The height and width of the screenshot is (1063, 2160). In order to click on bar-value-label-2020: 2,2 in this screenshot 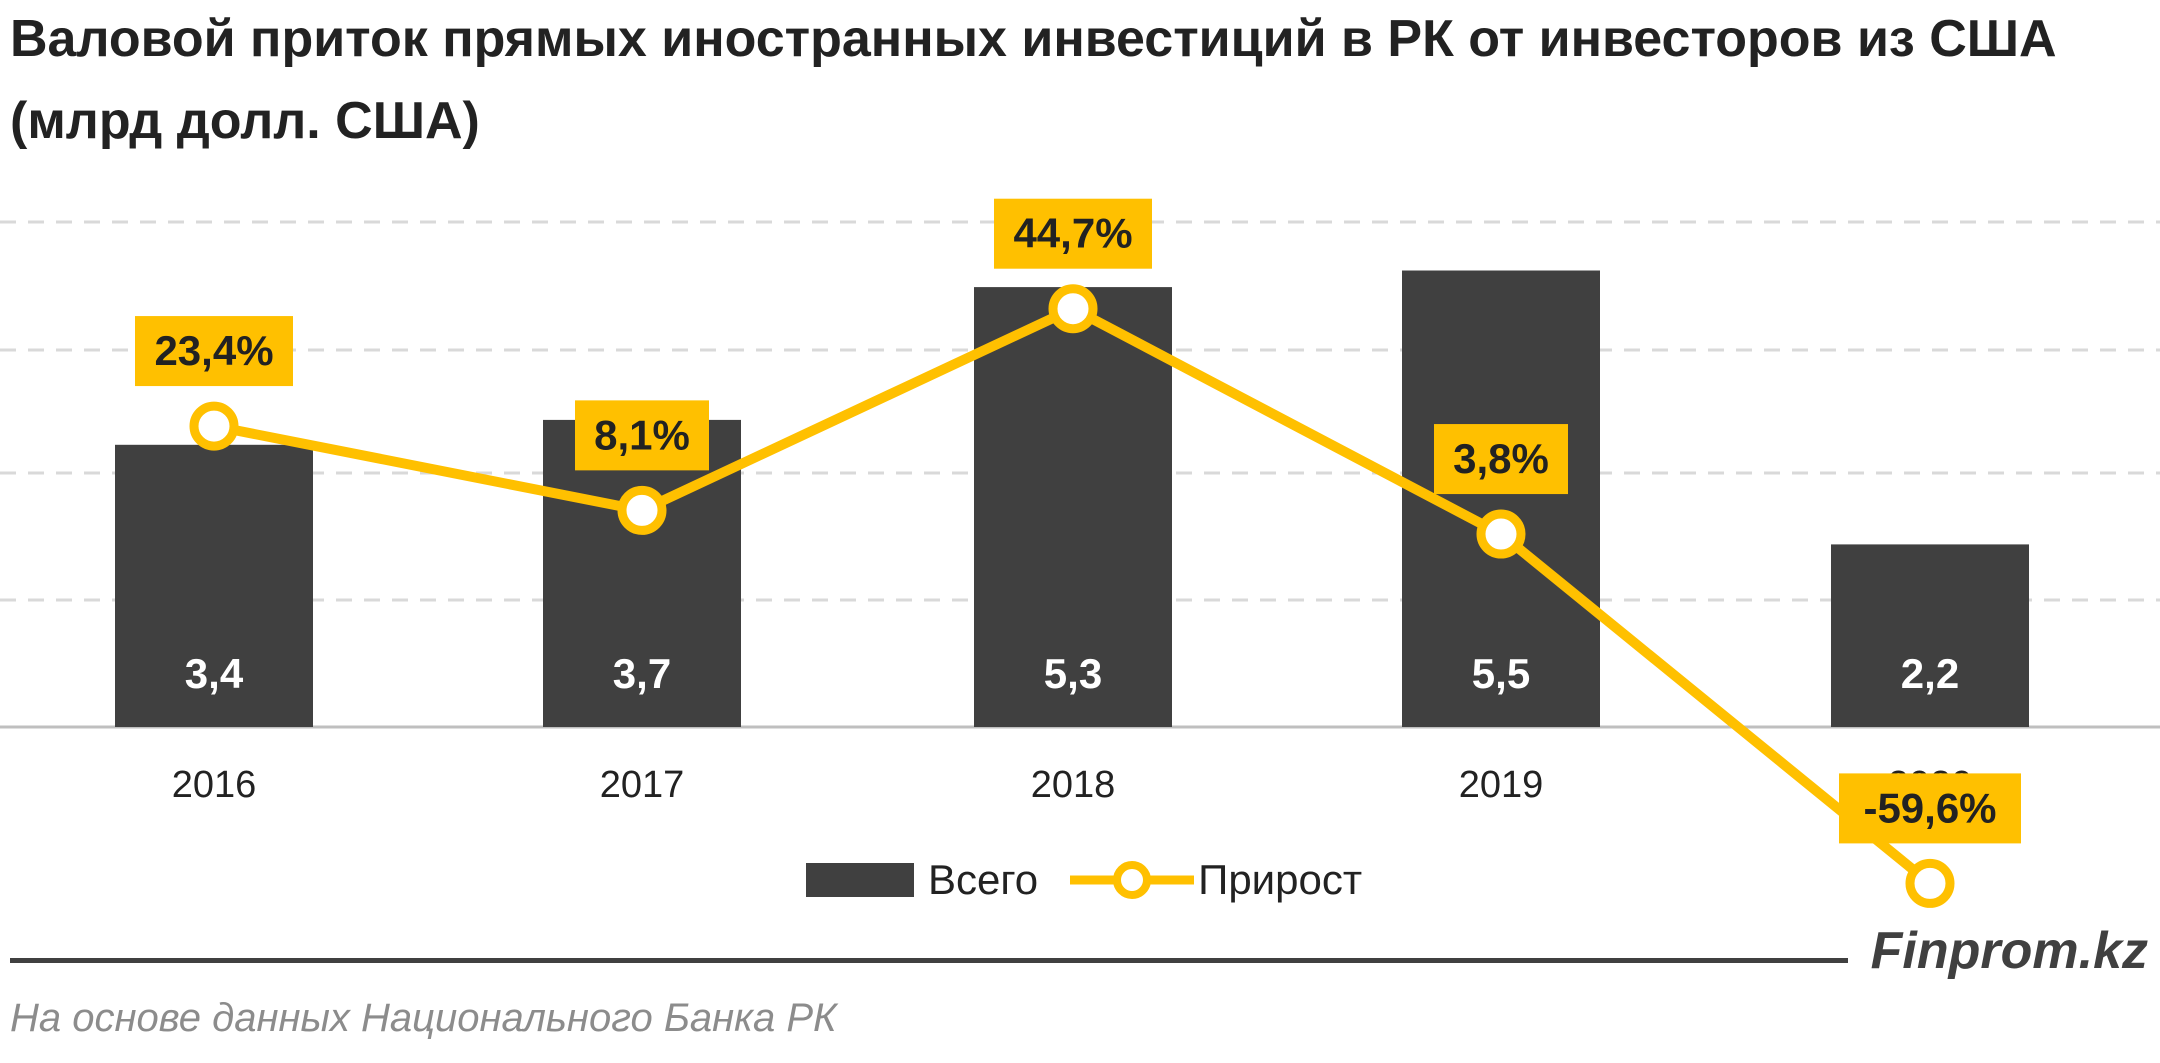, I will do `click(1930, 673)`.